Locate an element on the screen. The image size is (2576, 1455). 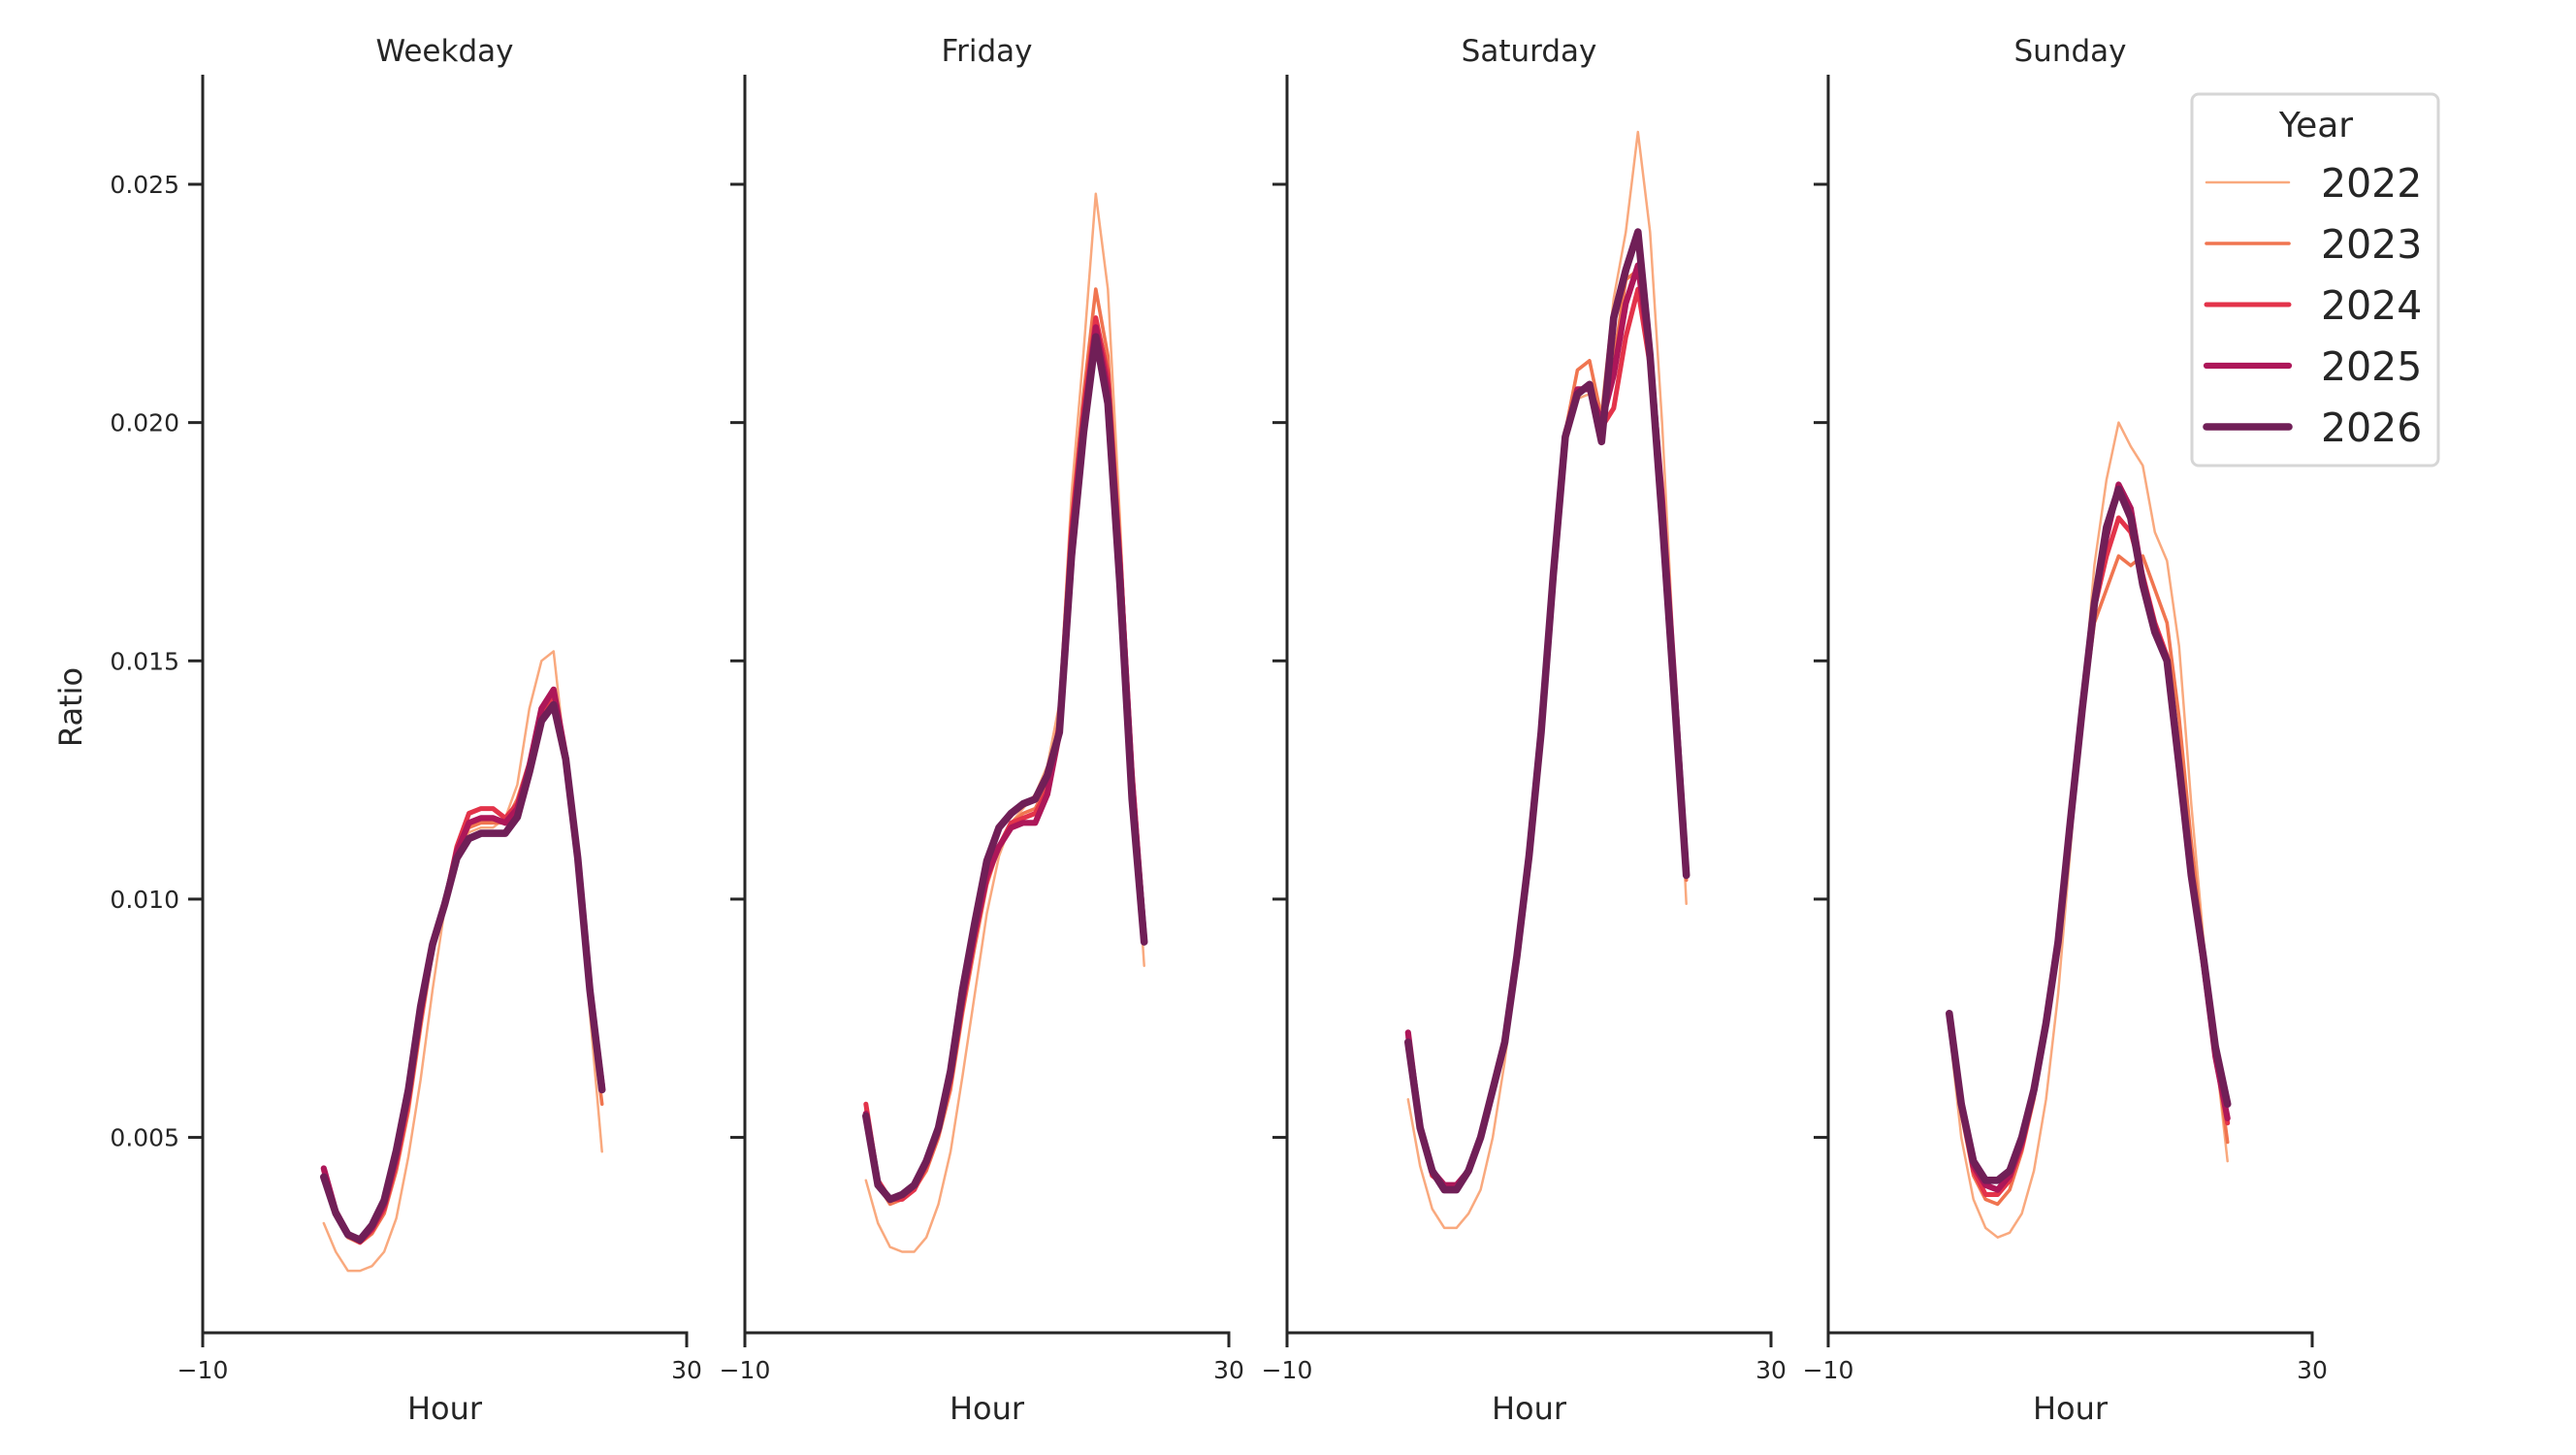
y-tick-label: 0.015 is located at coordinates (144, 661).